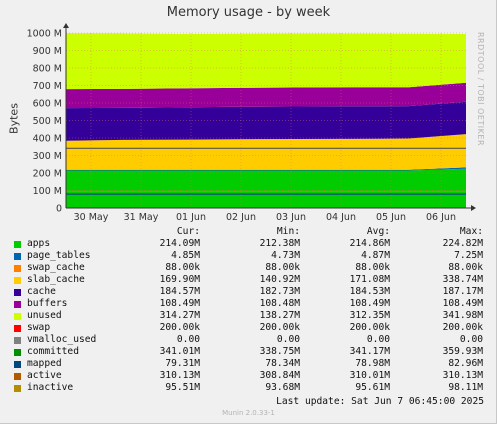 The image size is (497, 424). Describe the element at coordinates (248, 364) in the screenshot. I see `legend-row-mapped: mapped 79.31M 78.34M 78.98M 82.96M` at that location.